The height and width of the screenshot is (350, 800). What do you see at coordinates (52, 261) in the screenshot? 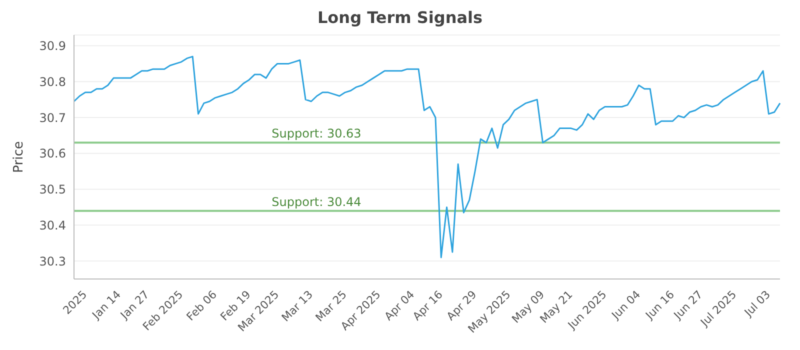
I see `y-tick-label: 30.3` at bounding box center [52, 261].